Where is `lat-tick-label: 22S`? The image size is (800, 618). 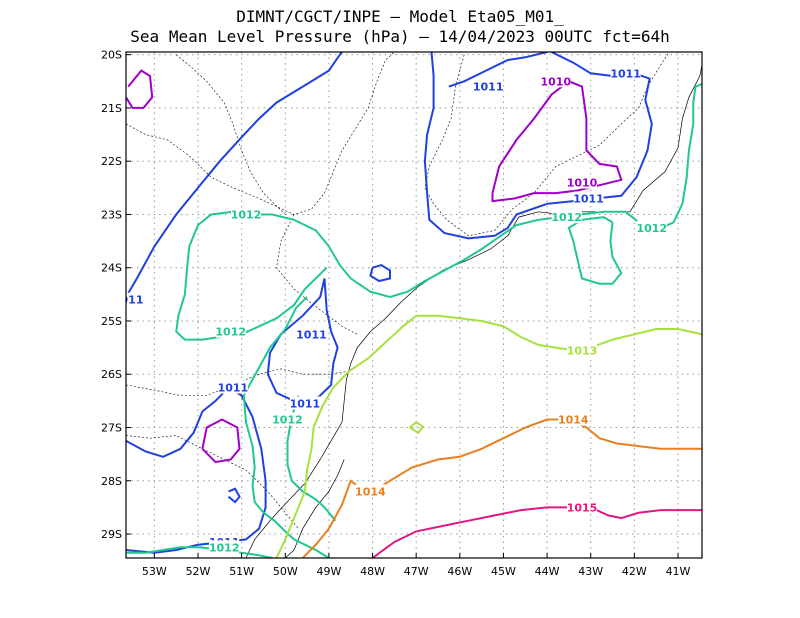 lat-tick-label: 22S is located at coordinates (111, 161).